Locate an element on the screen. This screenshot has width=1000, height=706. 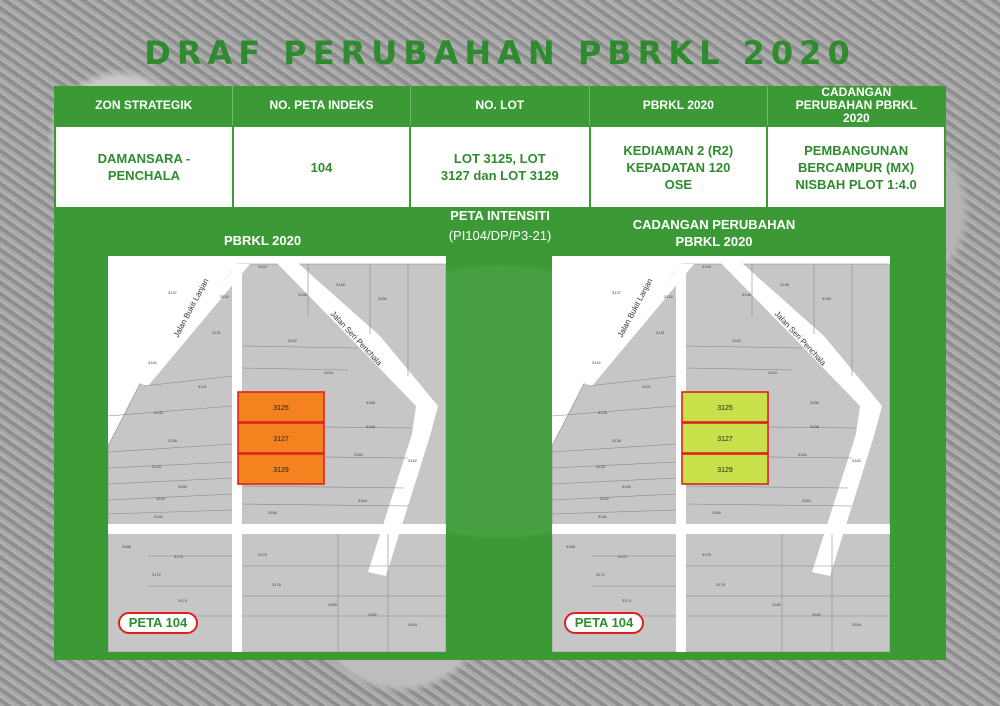
lot-number-label: 3164 is located at coordinates (807, 500).